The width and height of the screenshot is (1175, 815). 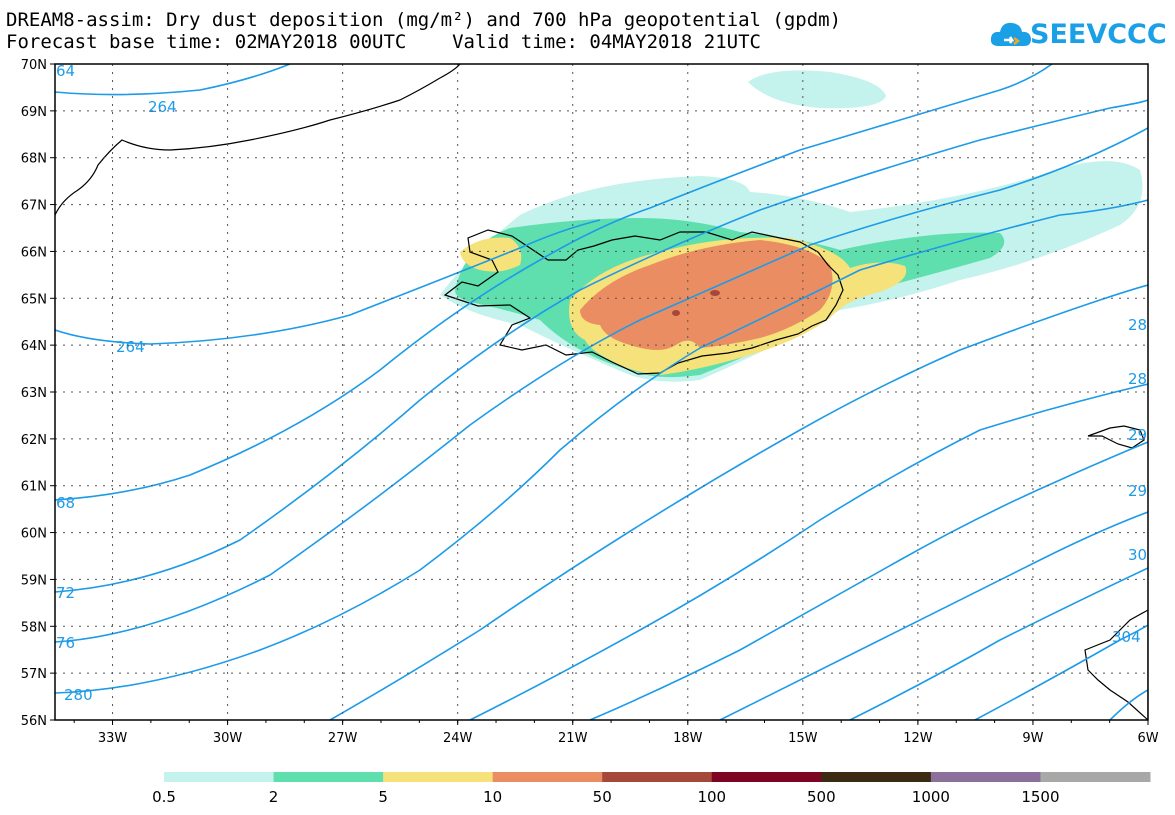 What do you see at coordinates (34, 674) in the screenshot?
I see `y-tick-label: 57N` at bounding box center [34, 674].